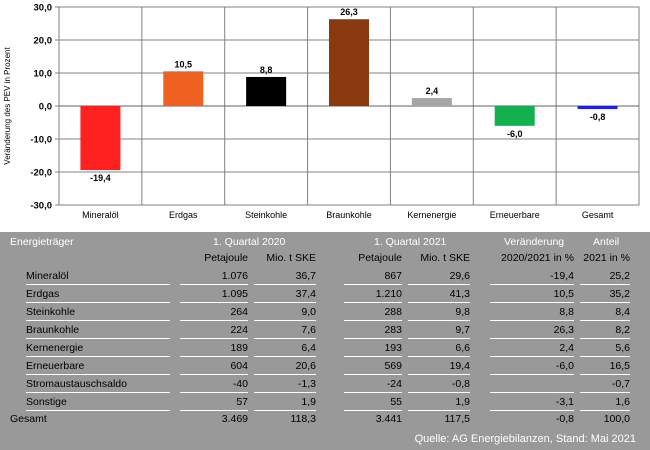 Image resolution: width=650 pixels, height=450 pixels. What do you see at coordinates (28, 419) in the screenshot?
I see `total-label: Gesamt` at bounding box center [28, 419].